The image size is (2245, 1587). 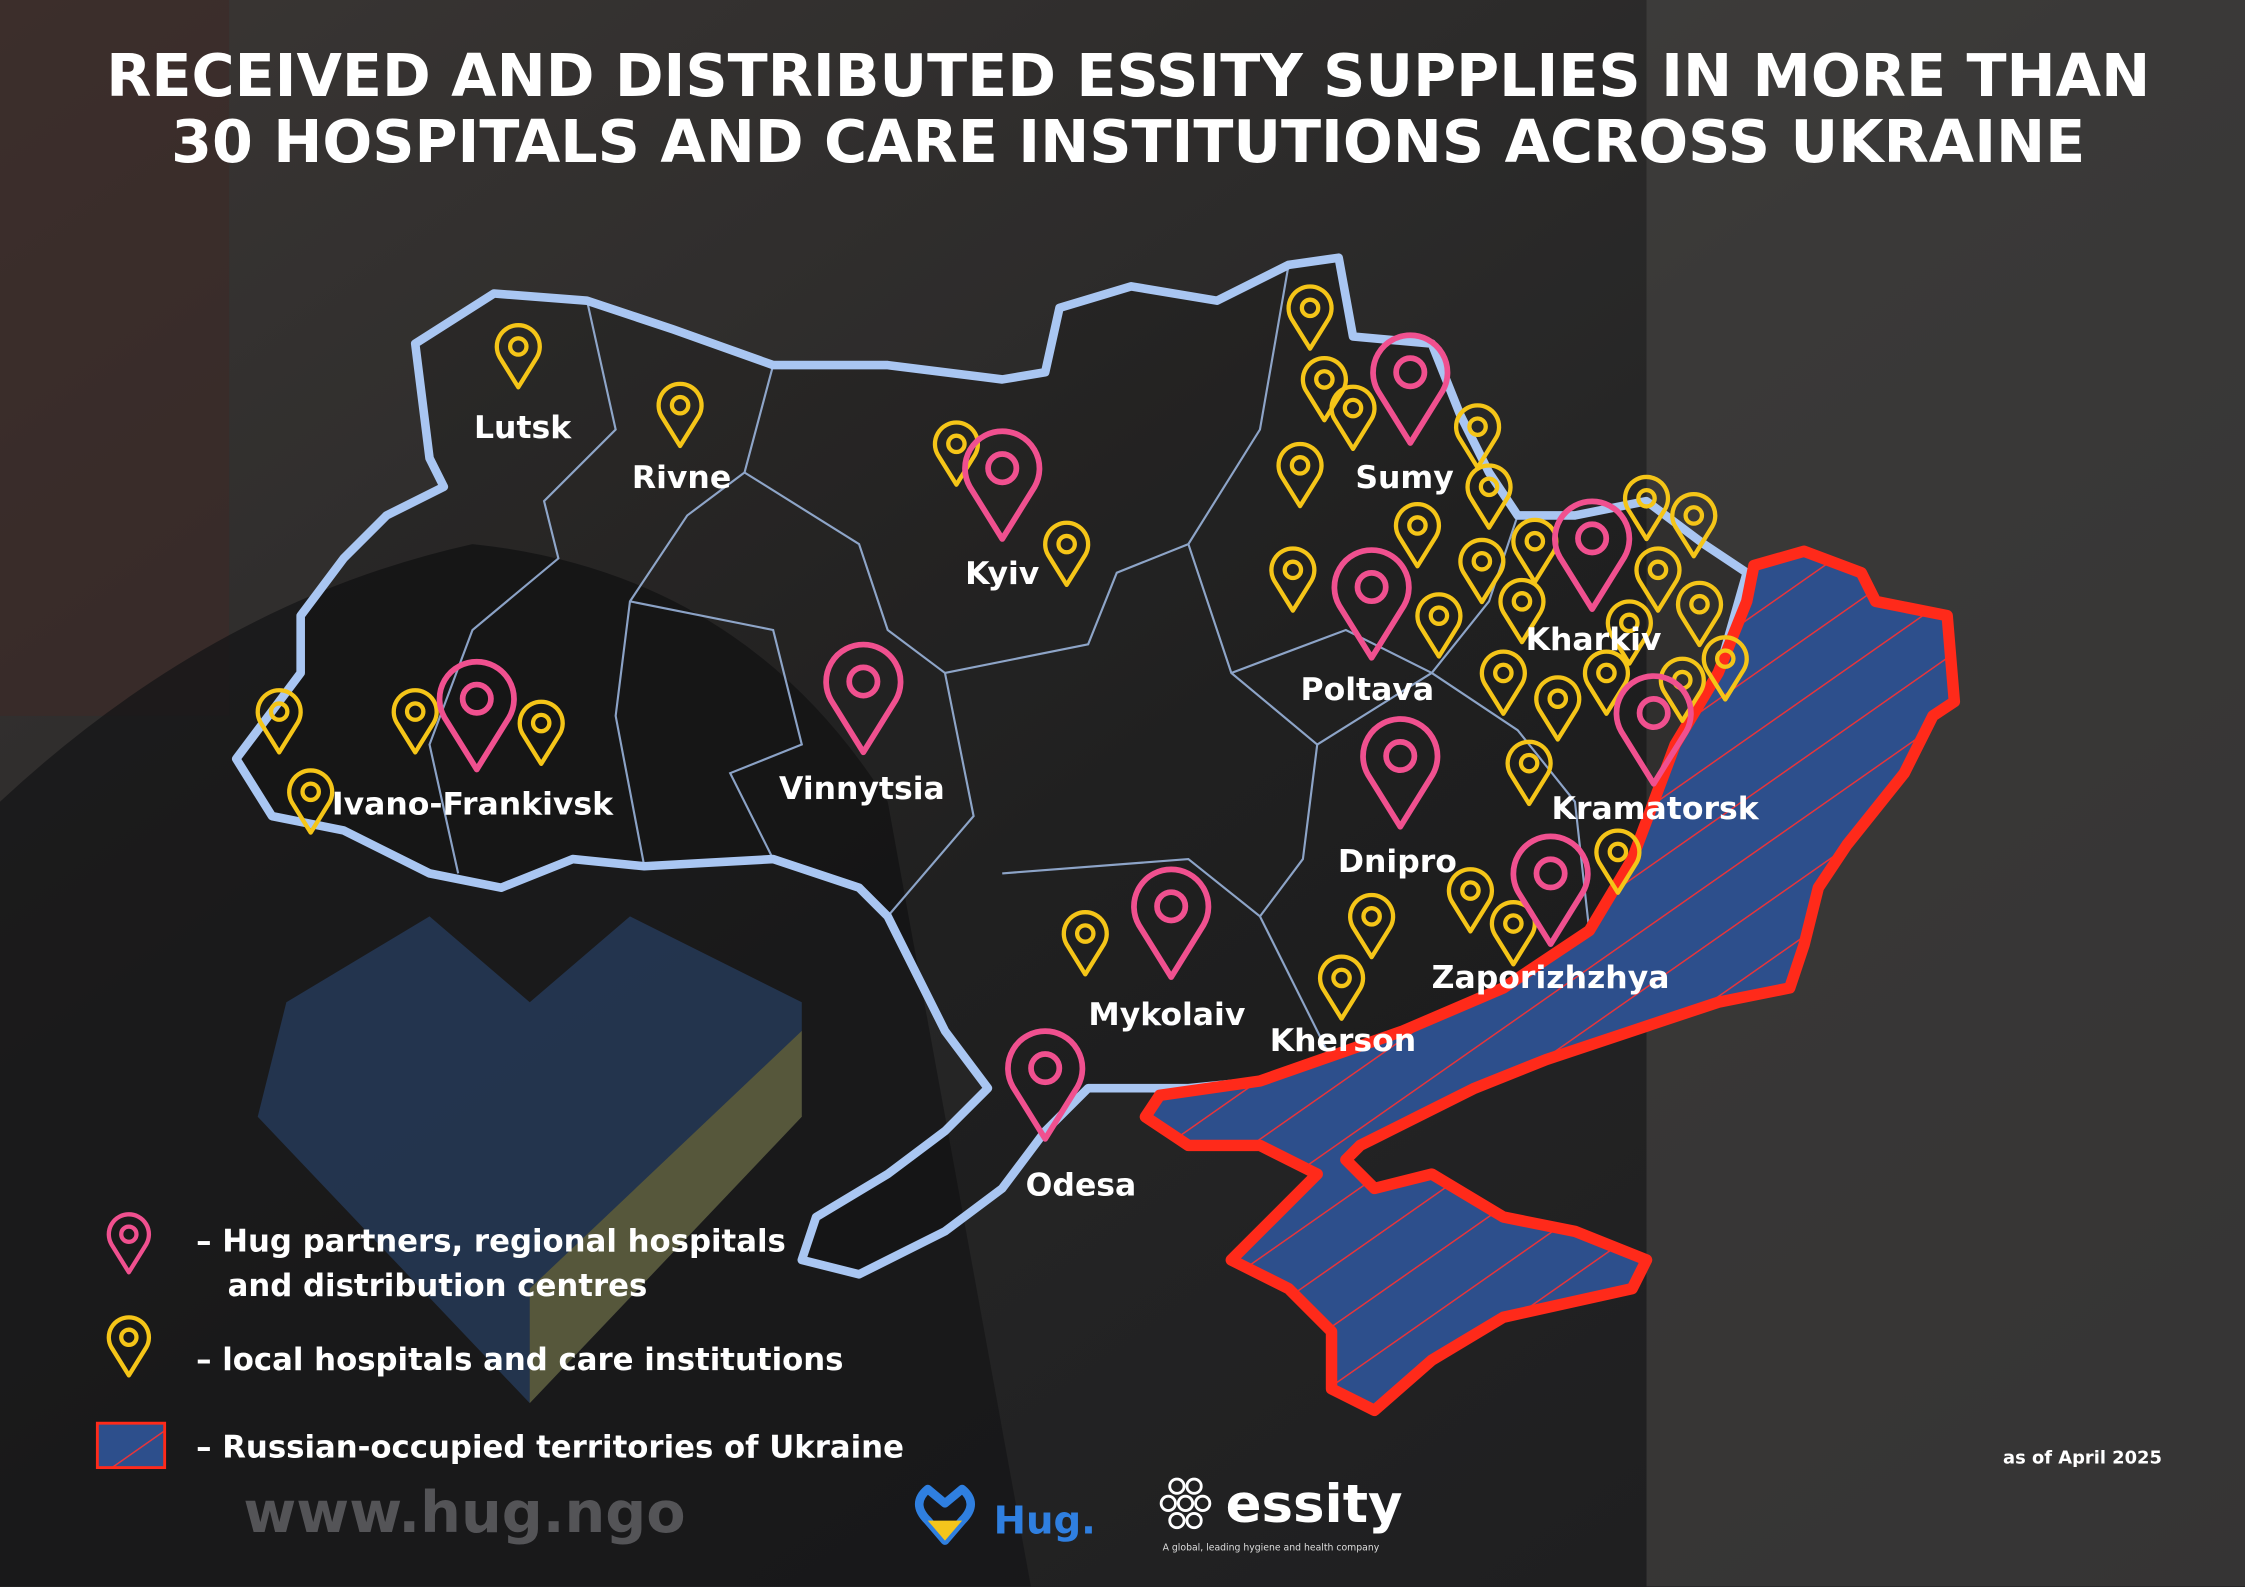 What do you see at coordinates (1002, 574) in the screenshot?
I see `city-label: Kyiv` at bounding box center [1002, 574].